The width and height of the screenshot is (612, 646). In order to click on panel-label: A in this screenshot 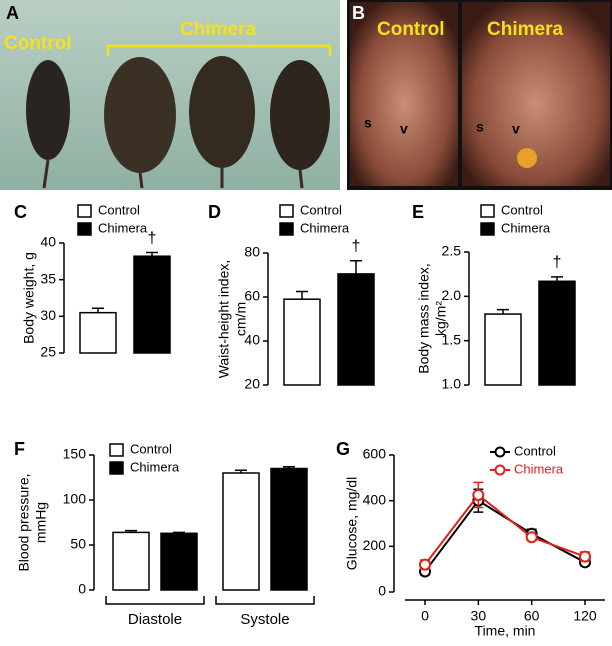, I will do `click(12, 13)`.